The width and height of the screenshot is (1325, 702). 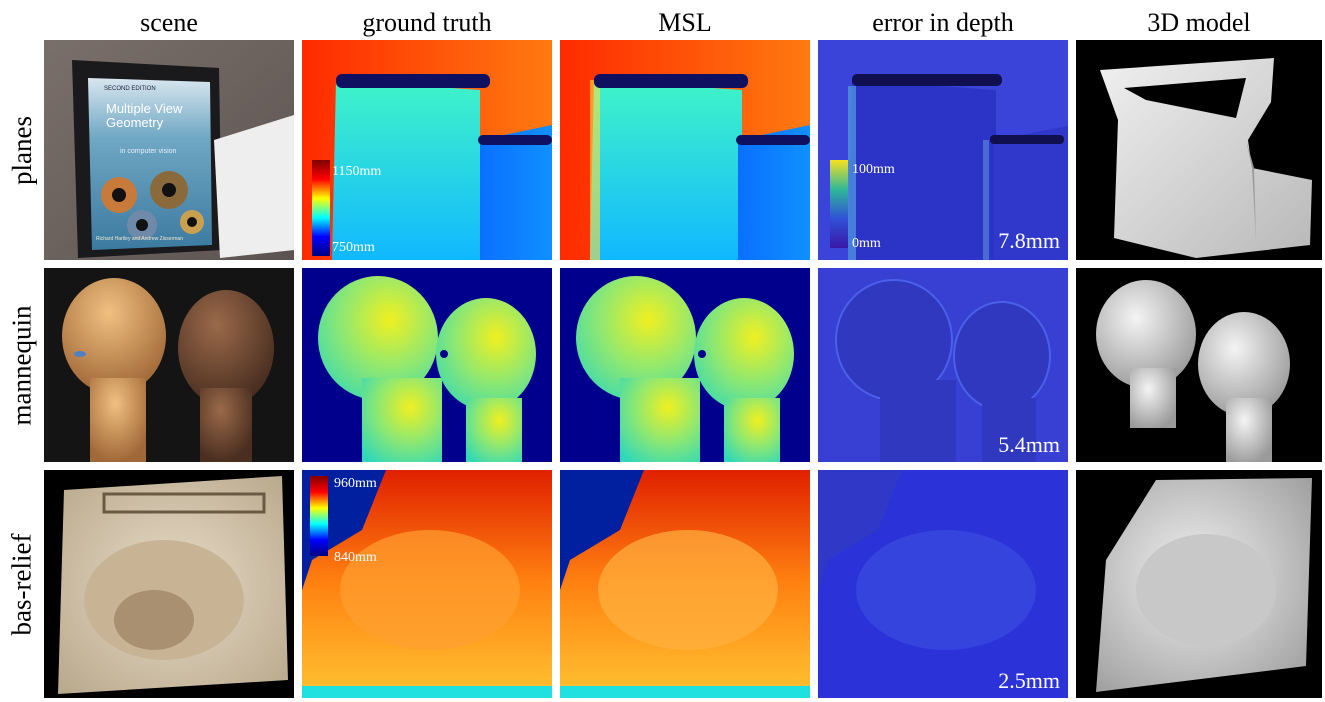 I want to click on mannequin-error-map: 5.4mm, so click(x=943, y=365).